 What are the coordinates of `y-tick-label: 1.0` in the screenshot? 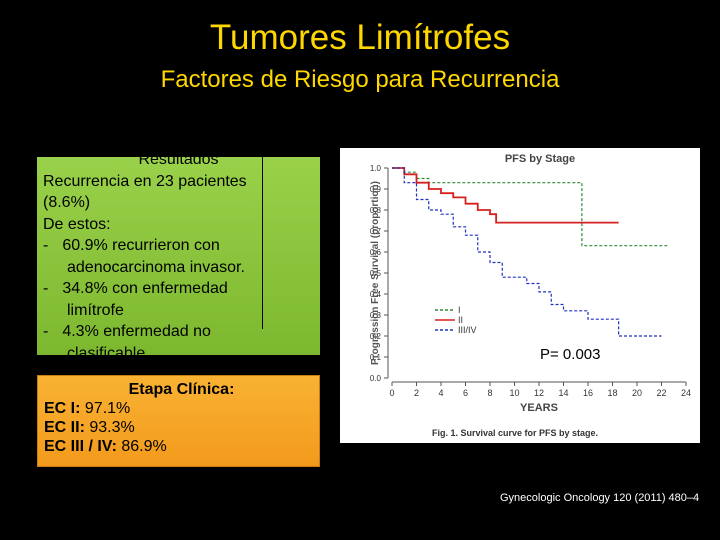 It's located at (376, 168).